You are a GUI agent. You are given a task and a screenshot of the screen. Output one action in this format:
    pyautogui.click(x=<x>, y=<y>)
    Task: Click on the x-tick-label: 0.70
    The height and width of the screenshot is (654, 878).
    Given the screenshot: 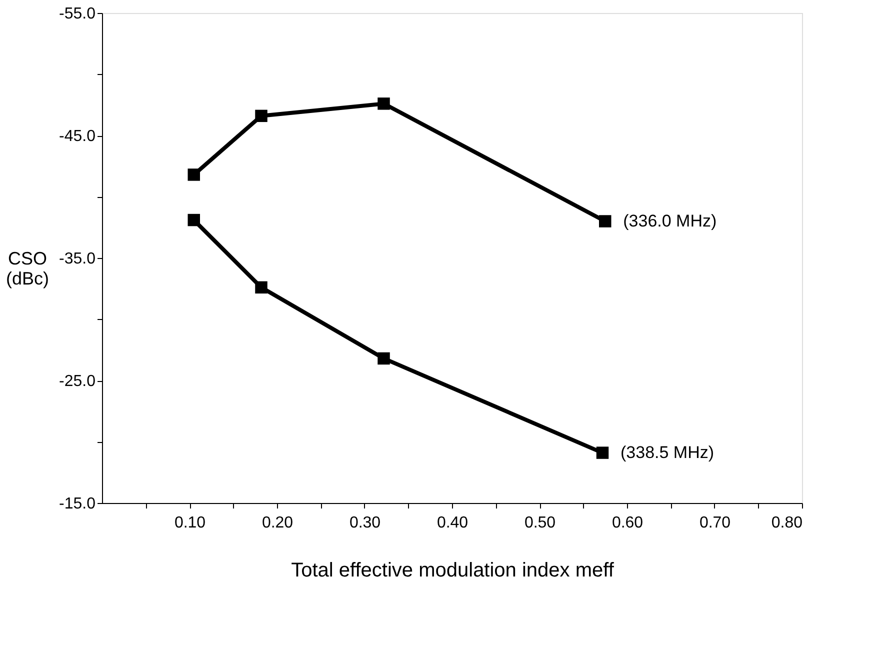 What is the action you would take?
    pyautogui.click(x=715, y=523)
    